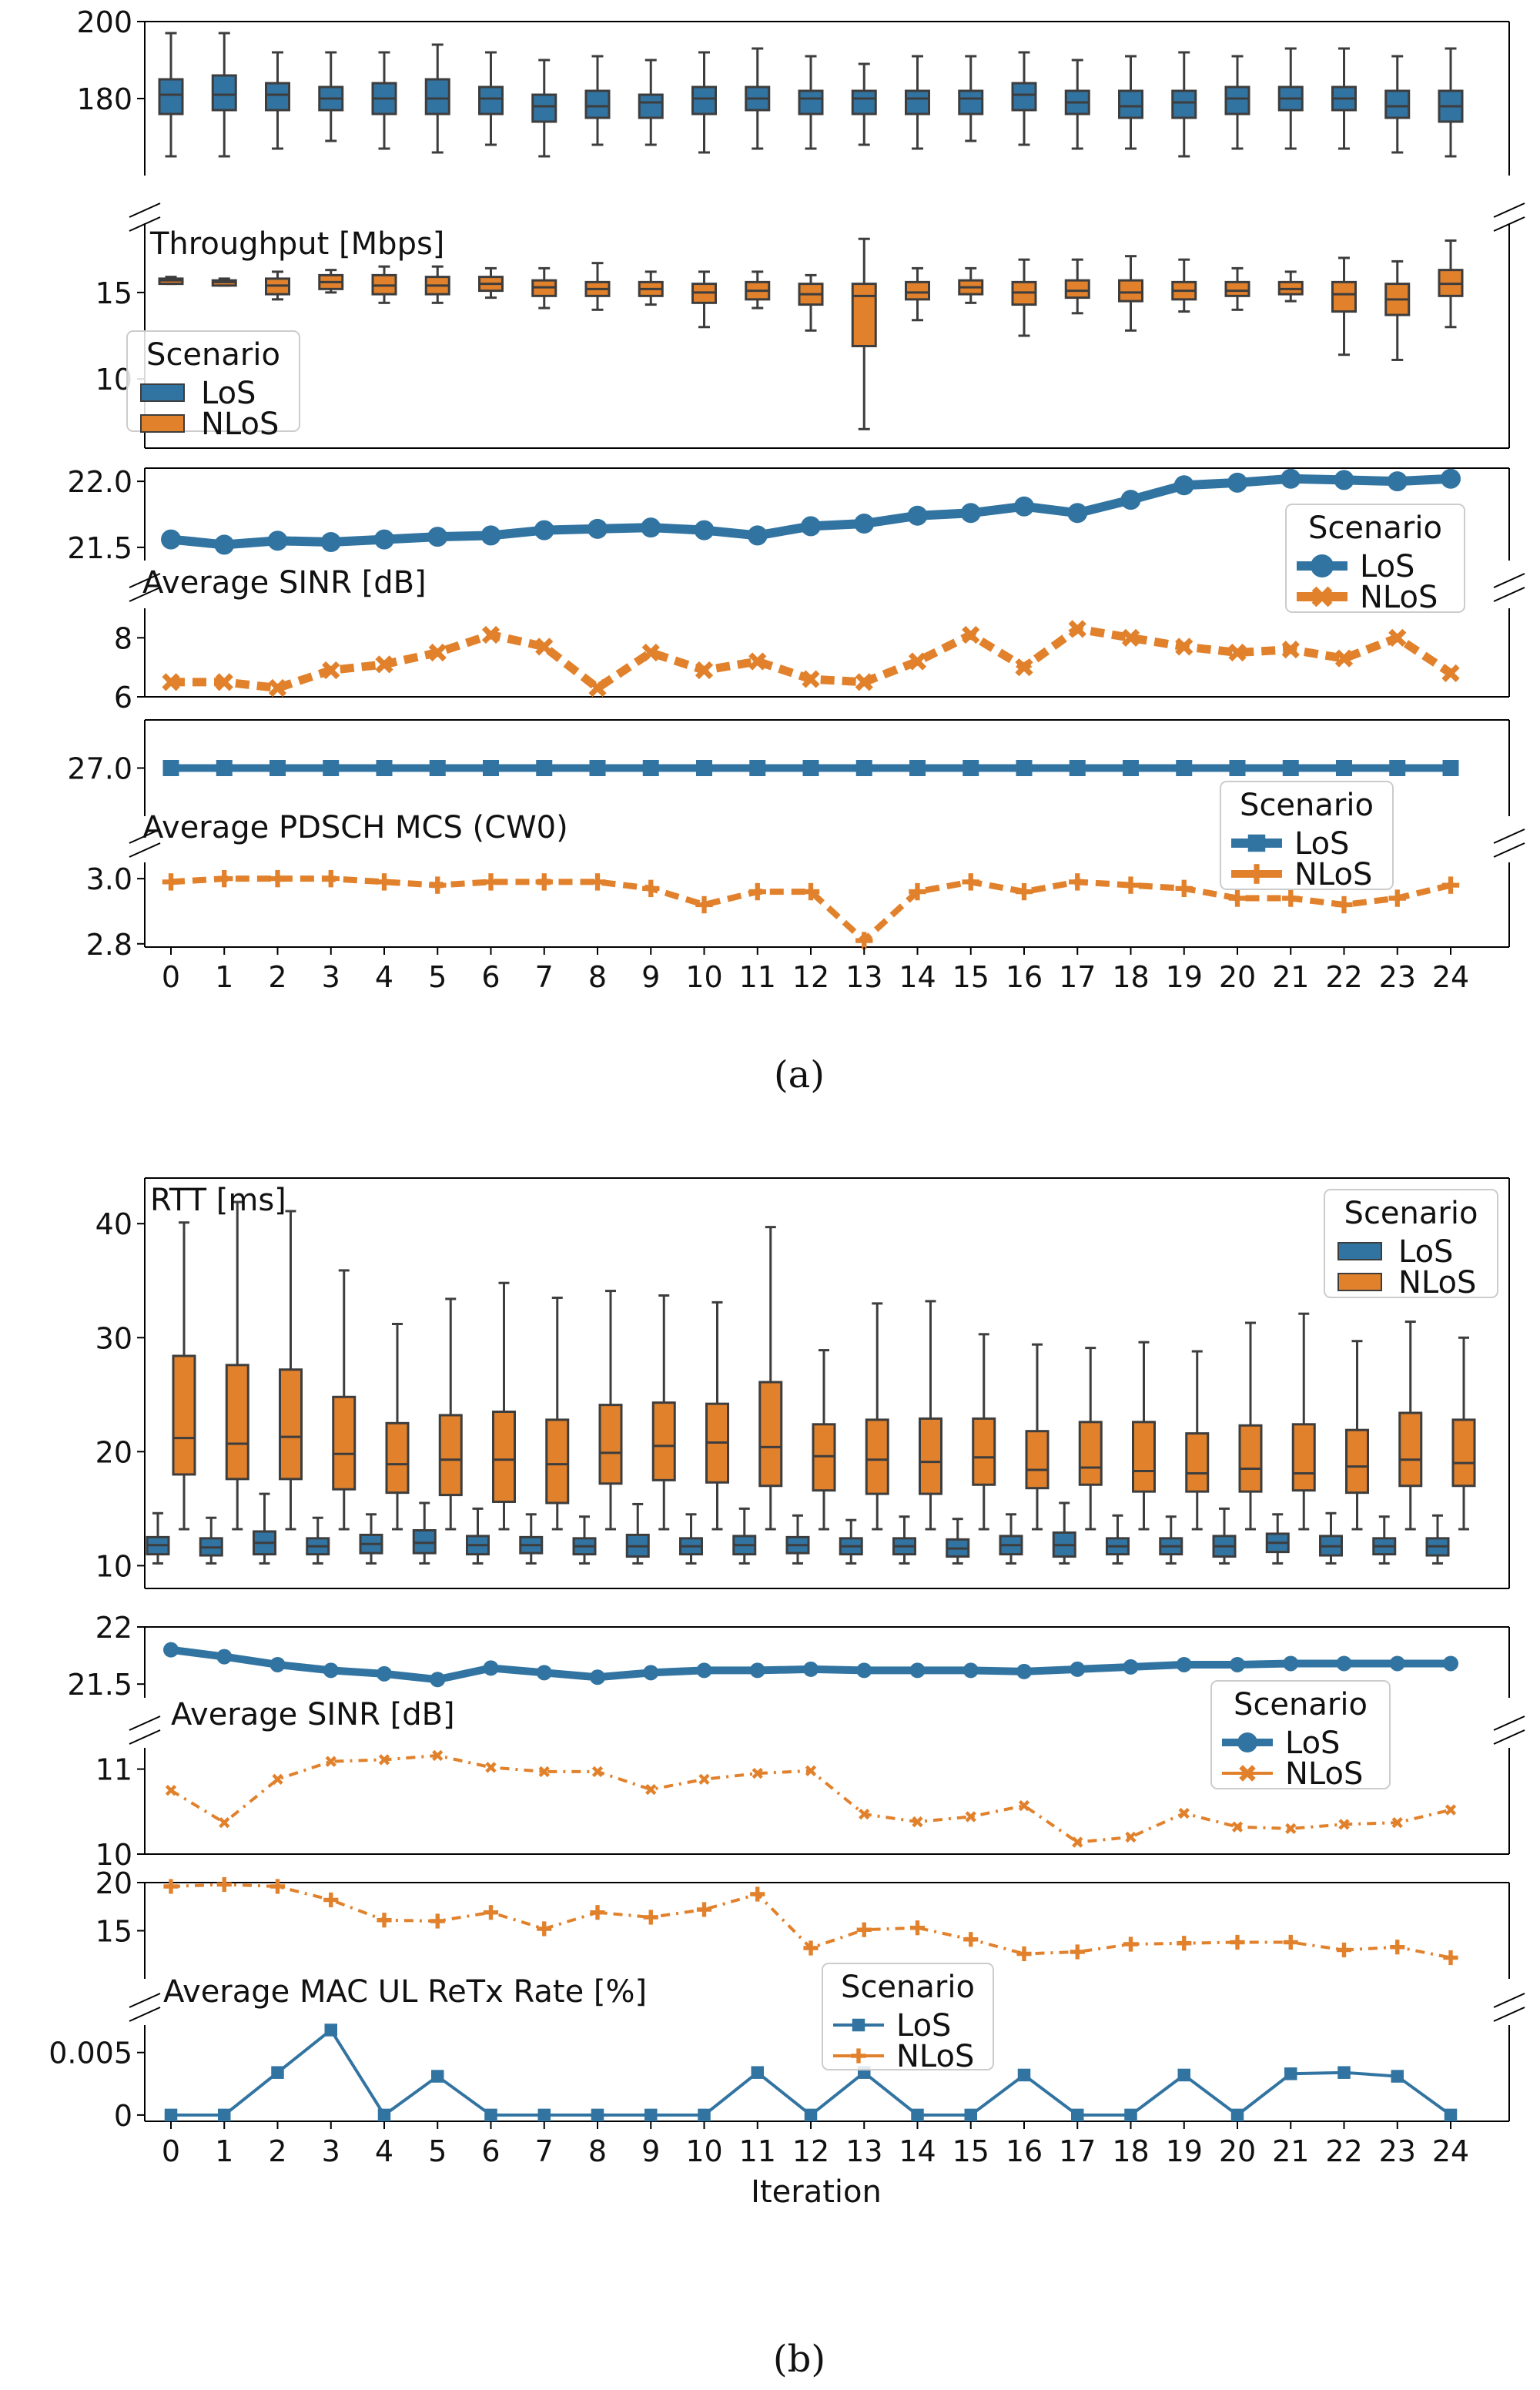  I want to click on a-sinr-legend-entry: NLoS, so click(1399, 597).